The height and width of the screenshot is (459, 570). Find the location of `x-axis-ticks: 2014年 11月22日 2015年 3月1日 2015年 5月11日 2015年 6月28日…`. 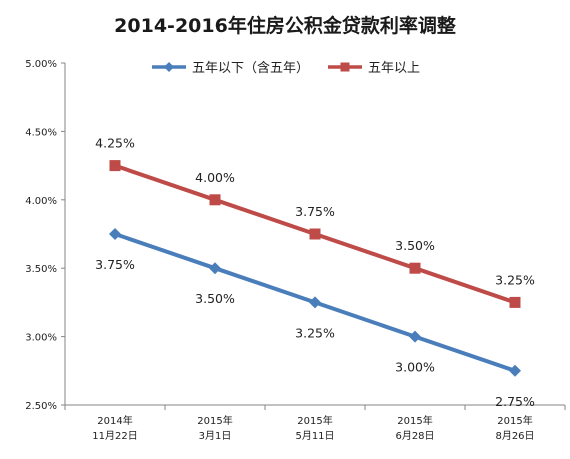

x-axis-ticks: 2014年 11月22日 2015年 3月1日 2015年 5月11日 2015年 6月28日… is located at coordinates (315, 423).